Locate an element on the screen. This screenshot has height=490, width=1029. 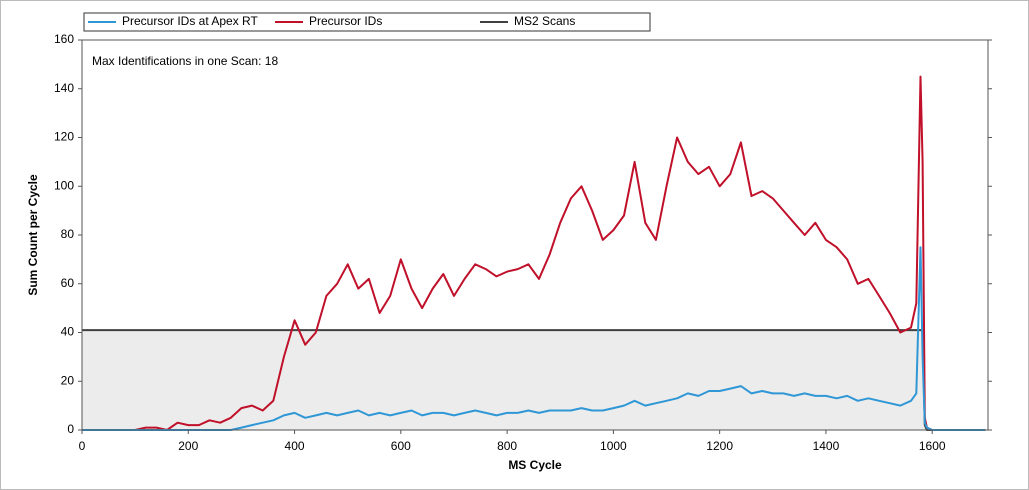
y-tick-label: 140 is located at coordinates (64, 88).